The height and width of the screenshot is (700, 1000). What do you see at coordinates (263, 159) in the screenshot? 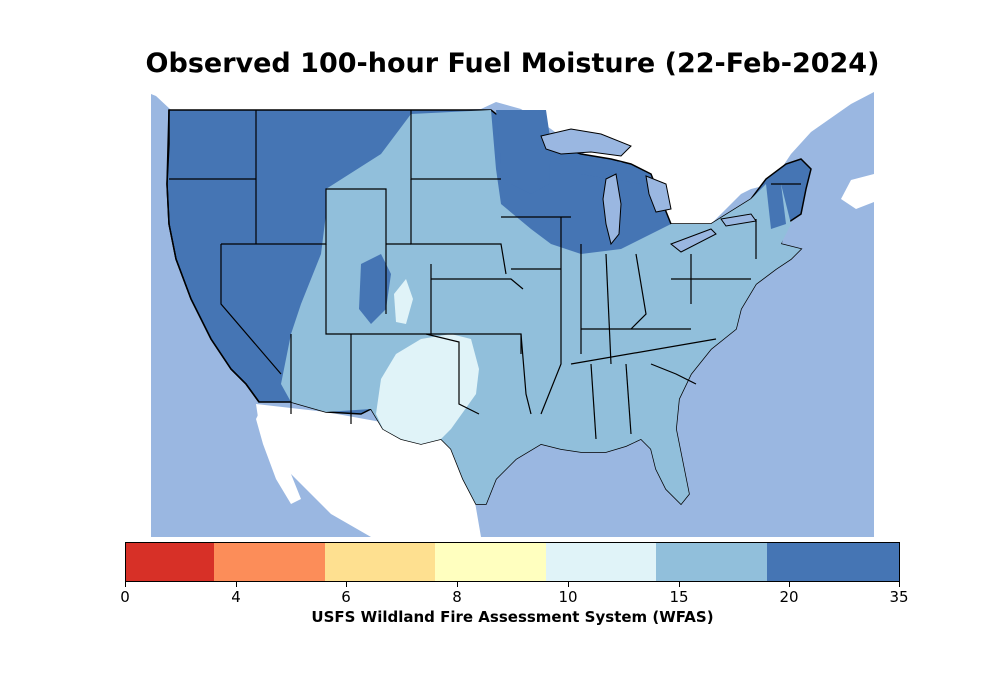
I see `zone-20-35-idaho-west` at bounding box center [263, 159].